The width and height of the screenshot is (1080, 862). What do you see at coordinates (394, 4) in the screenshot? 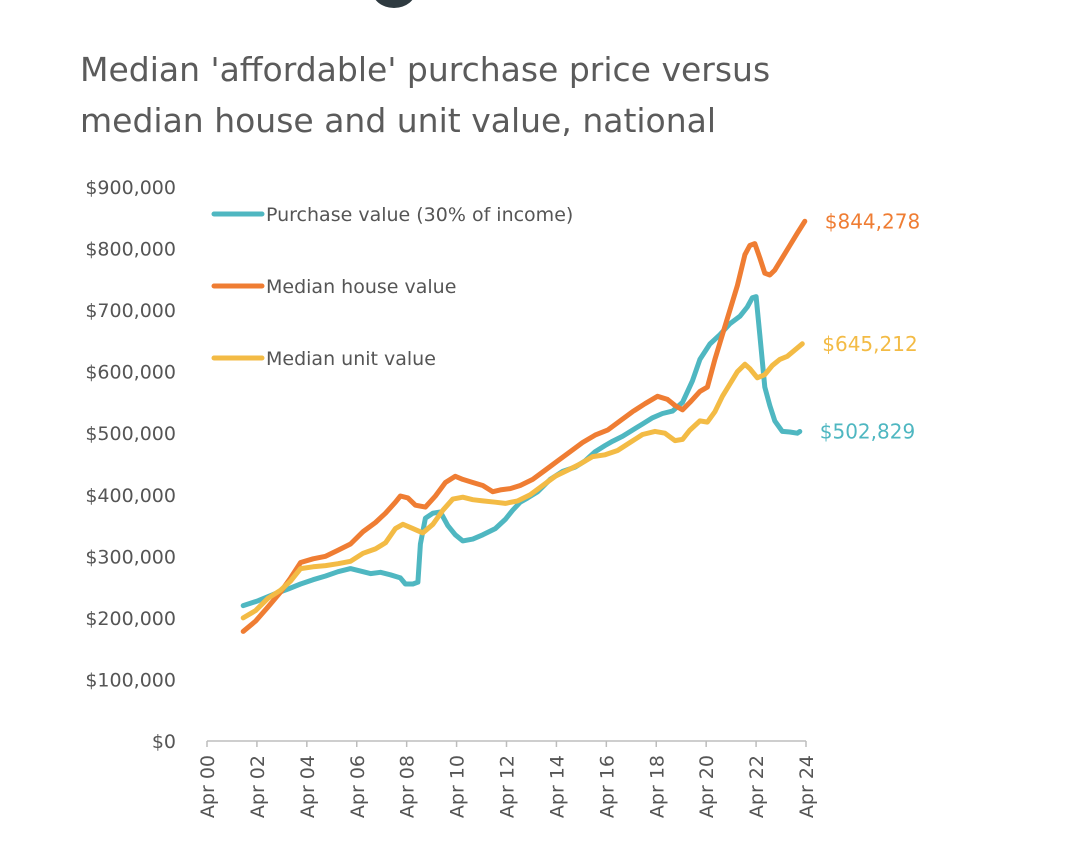
I see `top-decorative-dot` at bounding box center [394, 4].